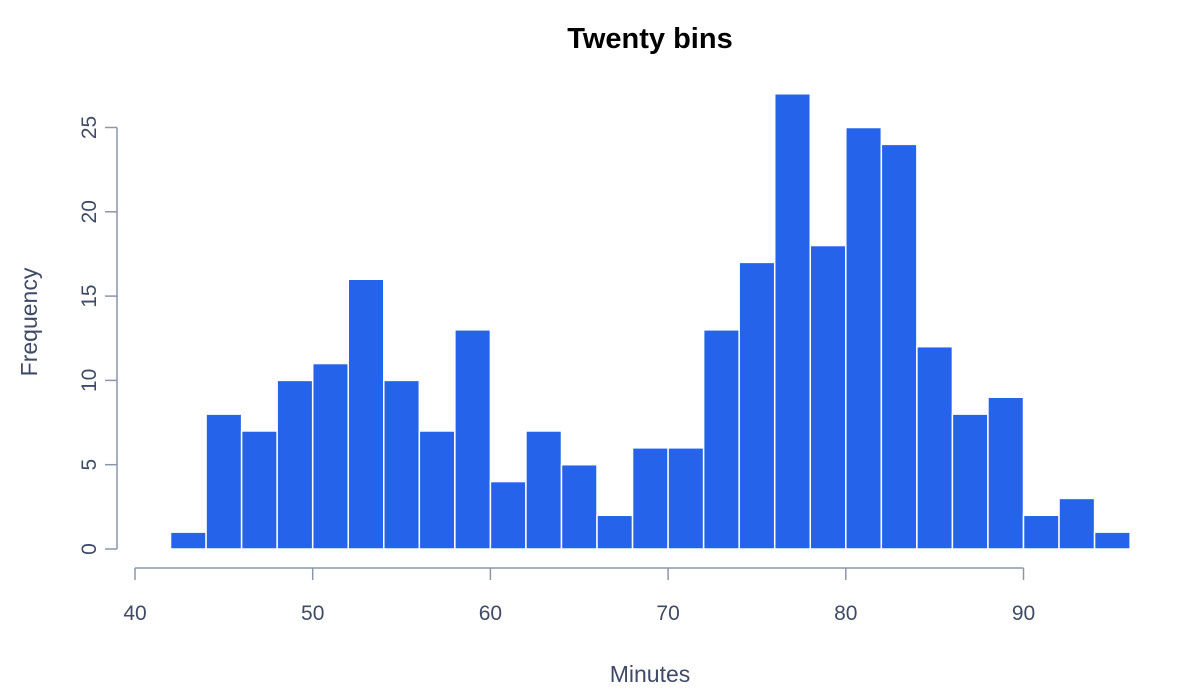  What do you see at coordinates (667, 613) in the screenshot?
I see `x-tick-label: 70` at bounding box center [667, 613].